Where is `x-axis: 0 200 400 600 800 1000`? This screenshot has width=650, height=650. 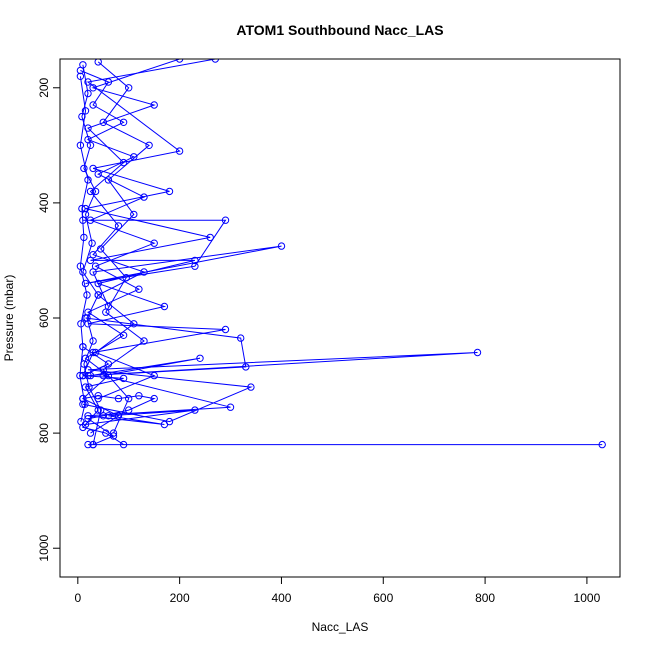 x-axis: 0 200 400 600 800 1000 is located at coordinates (337, 590).